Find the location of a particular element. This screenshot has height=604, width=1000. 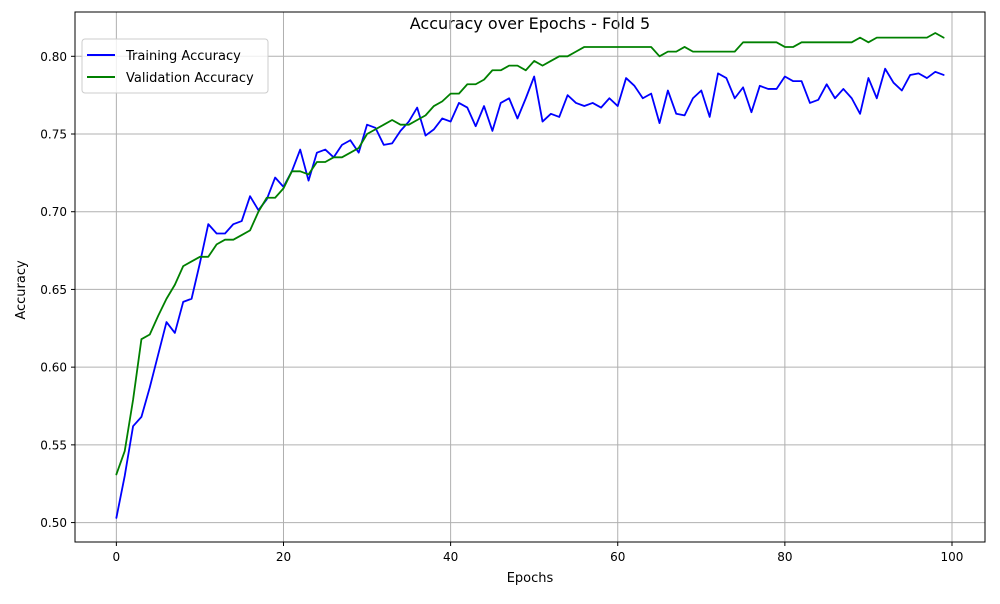

x-axis-ticks: 0 20 40 60 80 100 is located at coordinates (538, 553).